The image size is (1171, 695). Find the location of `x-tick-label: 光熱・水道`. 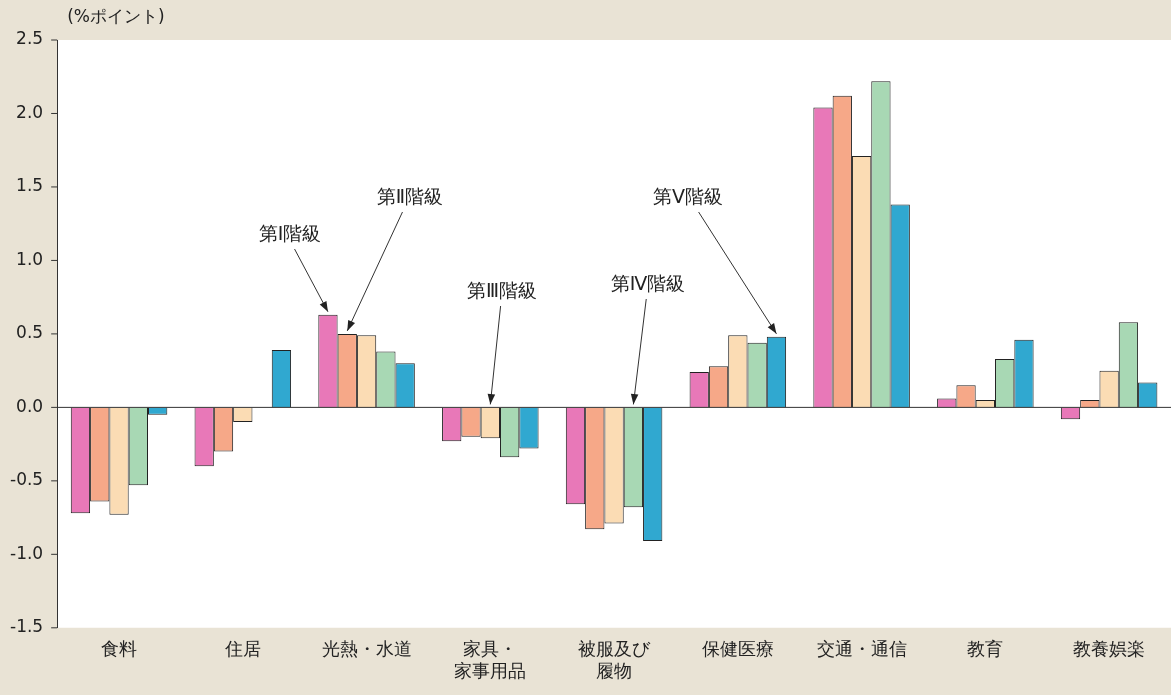

x-tick-label: 光熱・水道 is located at coordinates (366, 649).